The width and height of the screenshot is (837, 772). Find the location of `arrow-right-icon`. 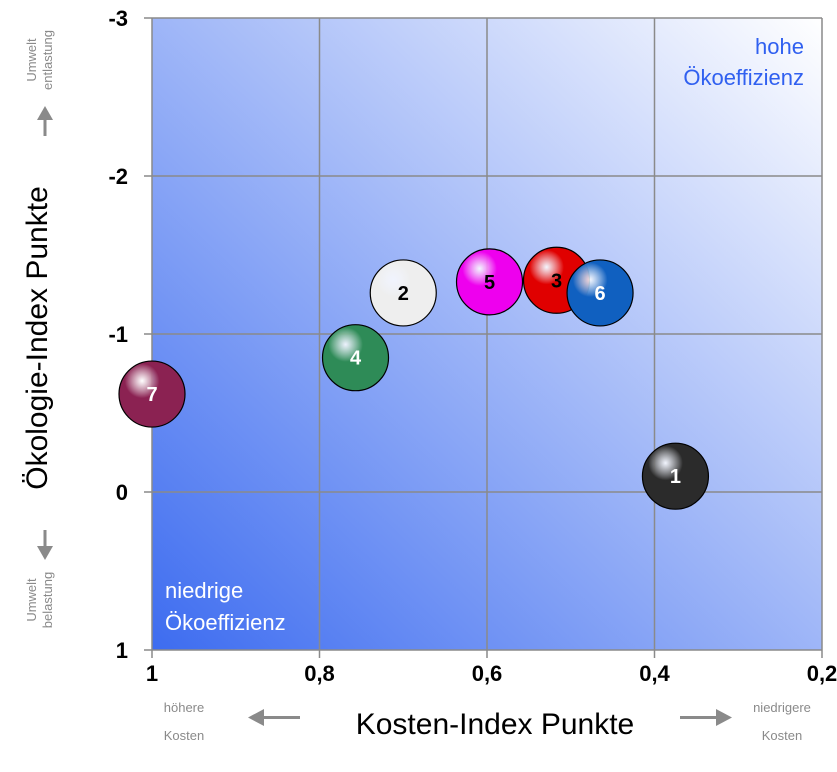

arrow-right-icon is located at coordinates (706, 717).